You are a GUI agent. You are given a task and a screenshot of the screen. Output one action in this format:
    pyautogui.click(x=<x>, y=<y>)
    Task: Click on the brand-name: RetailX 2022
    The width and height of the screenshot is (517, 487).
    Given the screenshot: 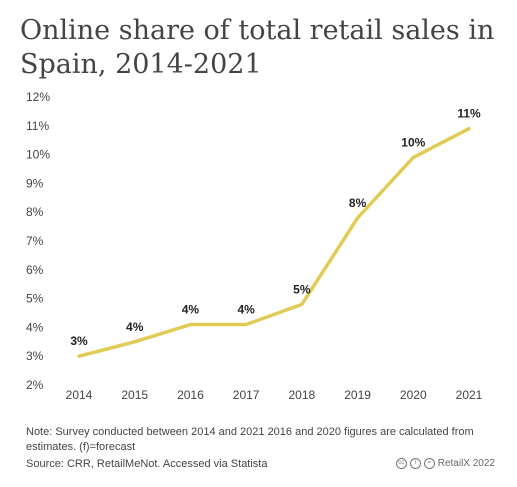 What is the action you would take?
    pyautogui.click(x=466, y=463)
    